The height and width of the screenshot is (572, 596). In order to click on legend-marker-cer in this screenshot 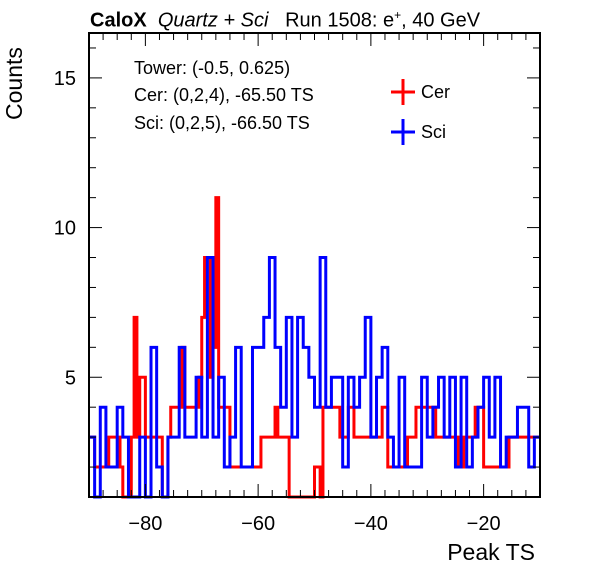, I will do `click(403, 92)`.